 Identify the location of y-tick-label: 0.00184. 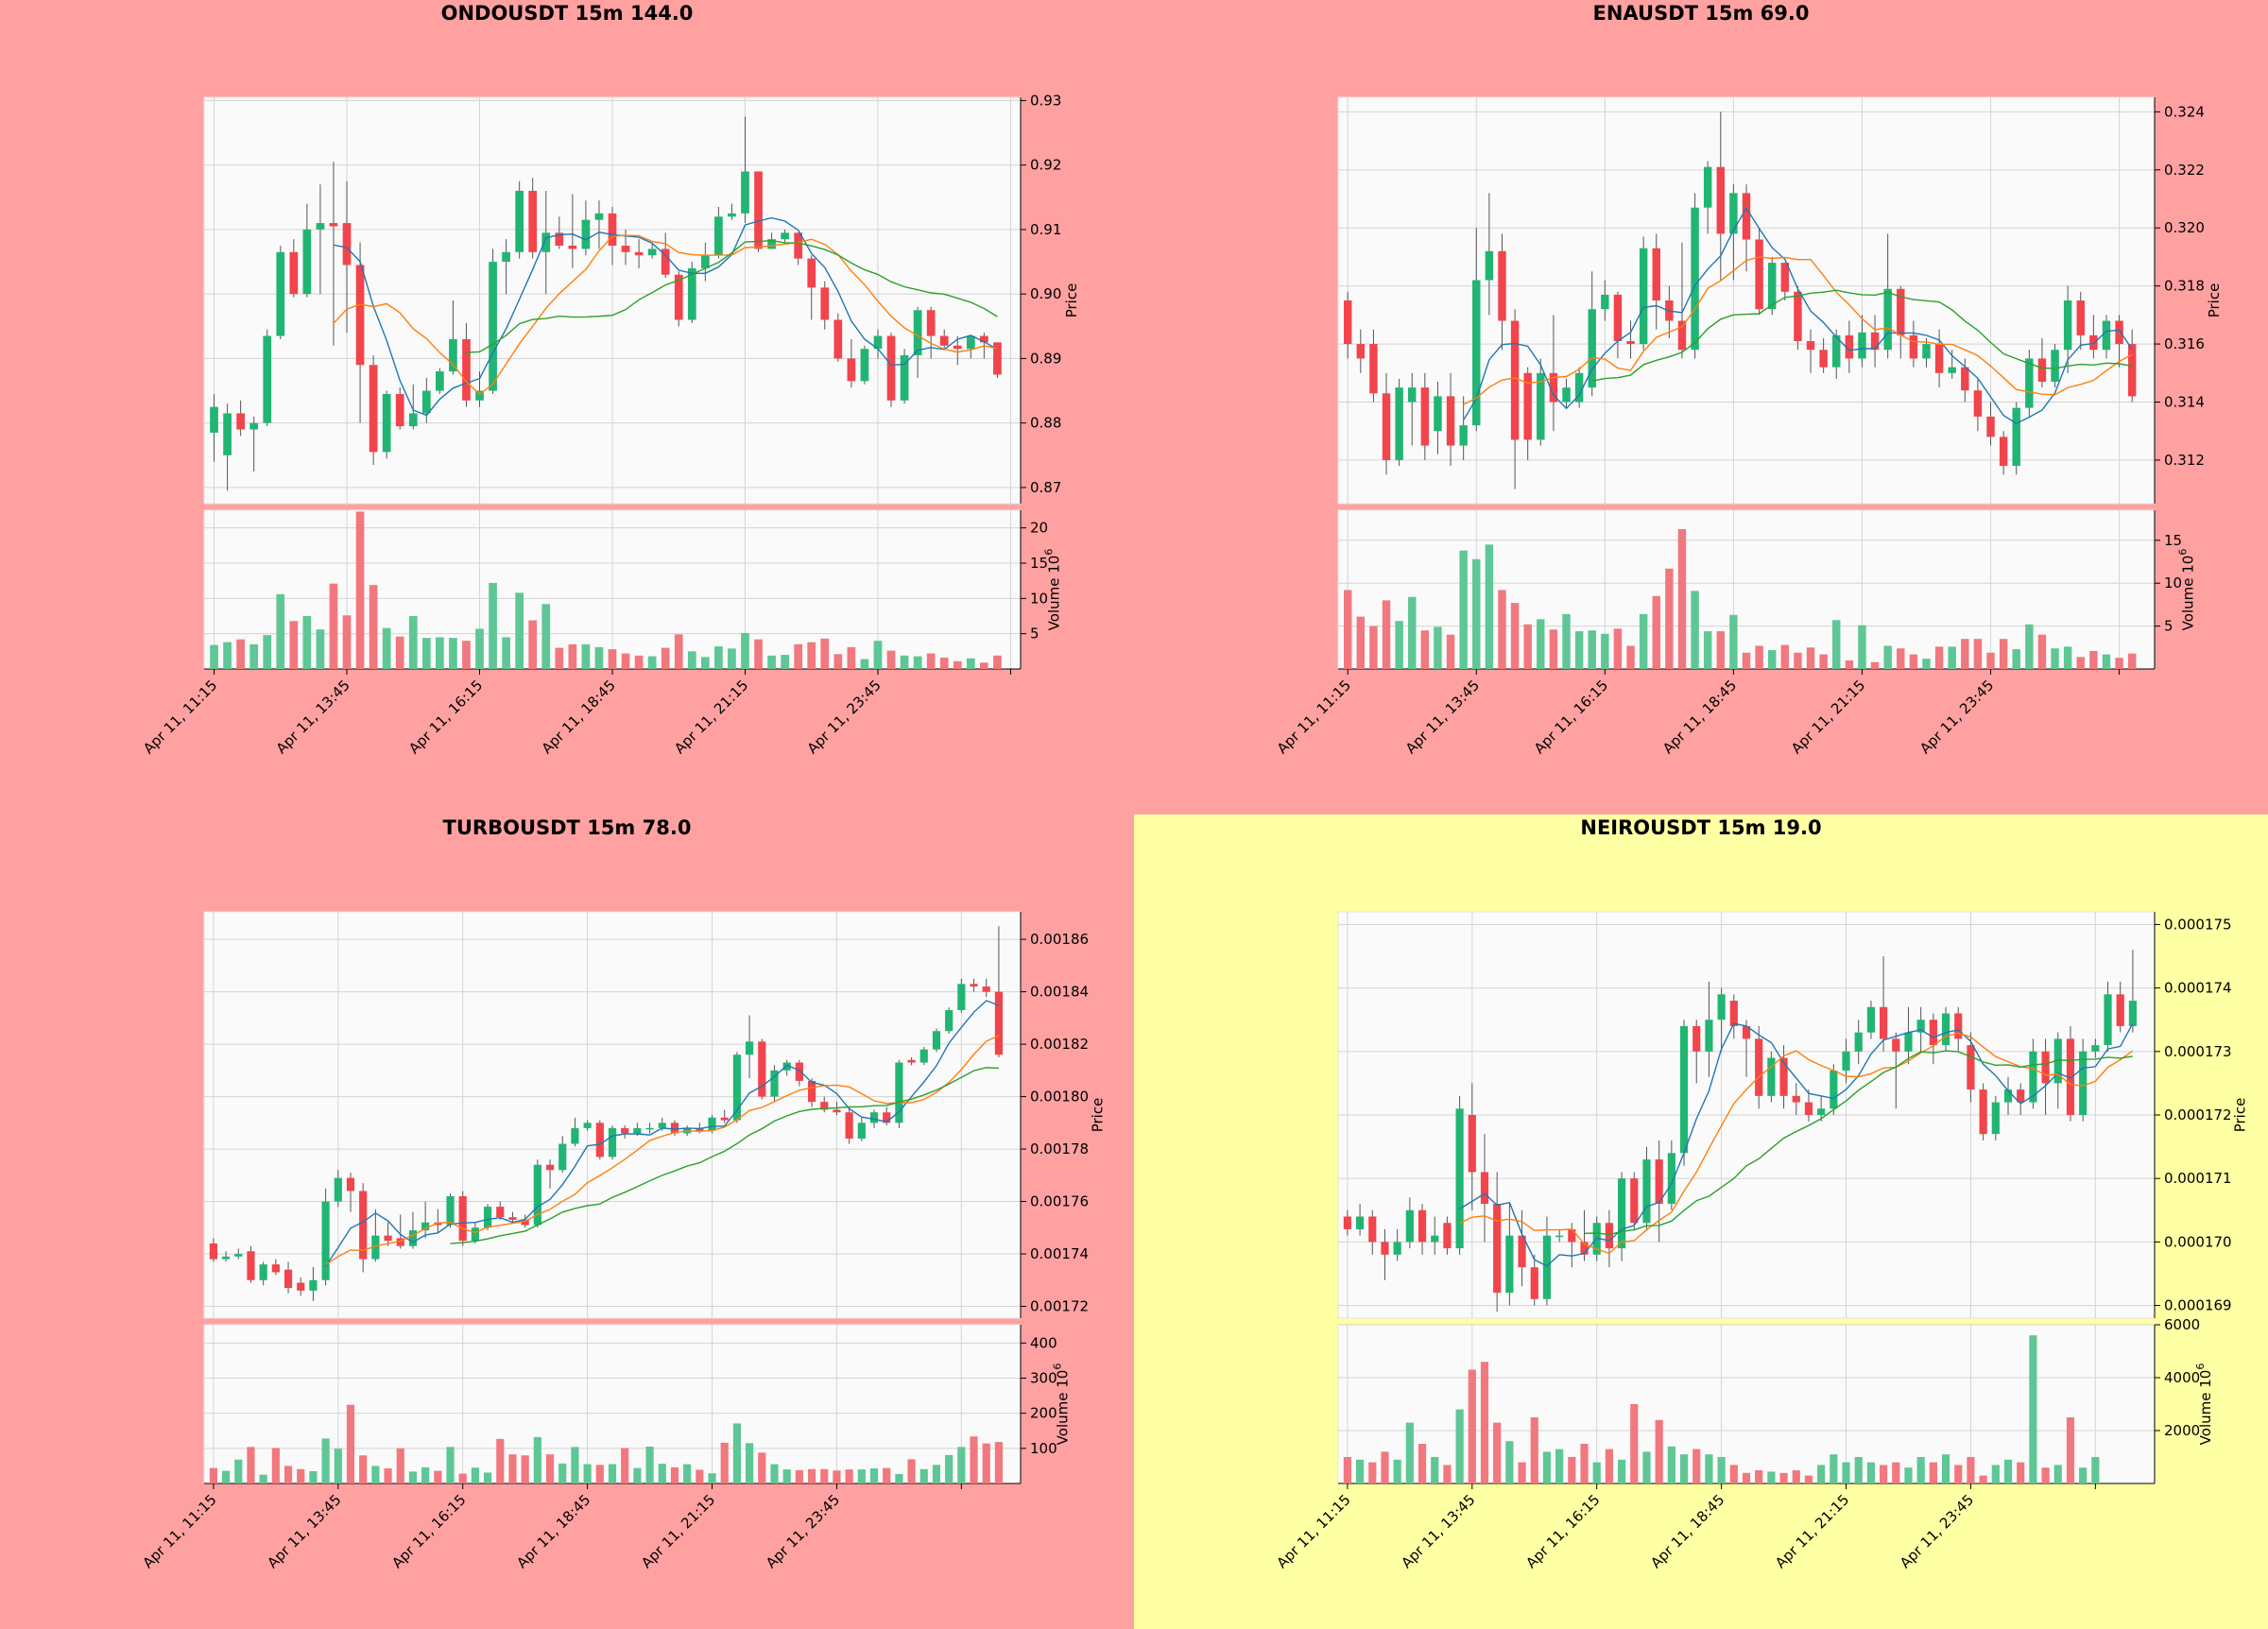
(1059, 992).